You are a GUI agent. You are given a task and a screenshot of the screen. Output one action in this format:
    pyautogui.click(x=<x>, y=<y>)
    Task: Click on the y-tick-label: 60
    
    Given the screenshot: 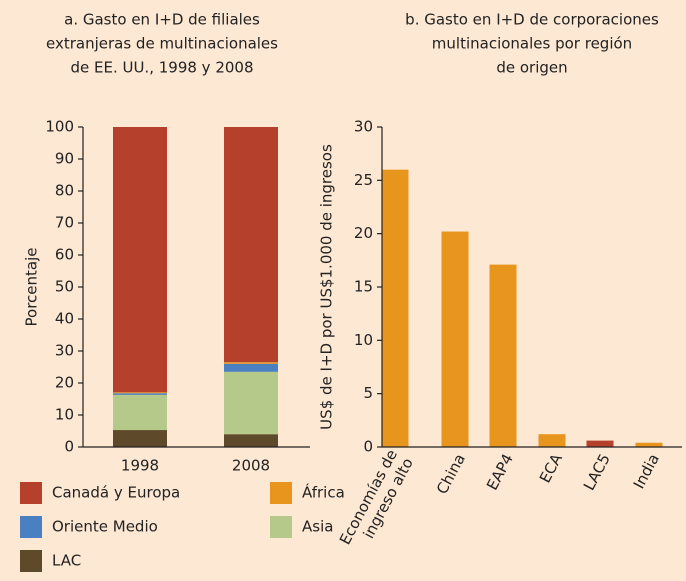 What is the action you would take?
    pyautogui.click(x=64, y=255)
    